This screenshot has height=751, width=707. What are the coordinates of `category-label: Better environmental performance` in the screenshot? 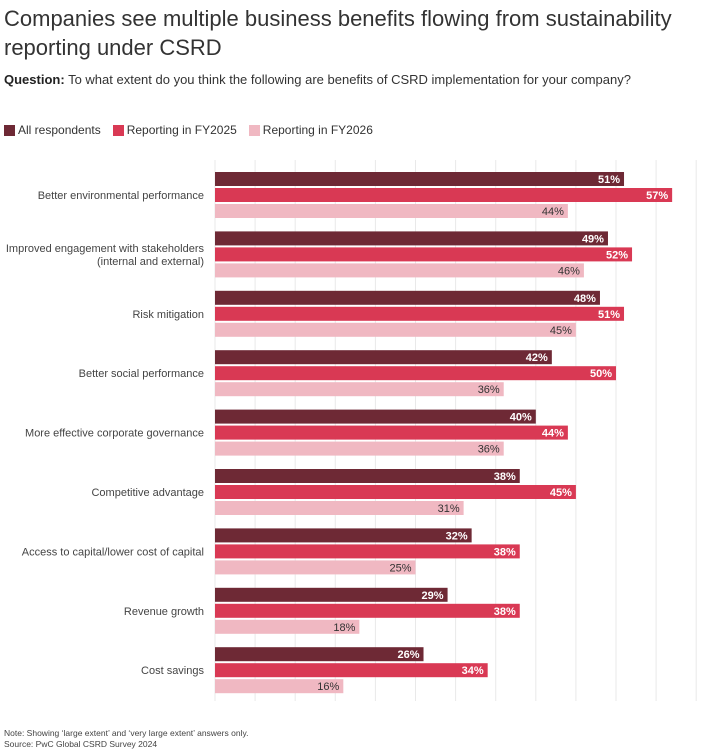 It's located at (121, 196).